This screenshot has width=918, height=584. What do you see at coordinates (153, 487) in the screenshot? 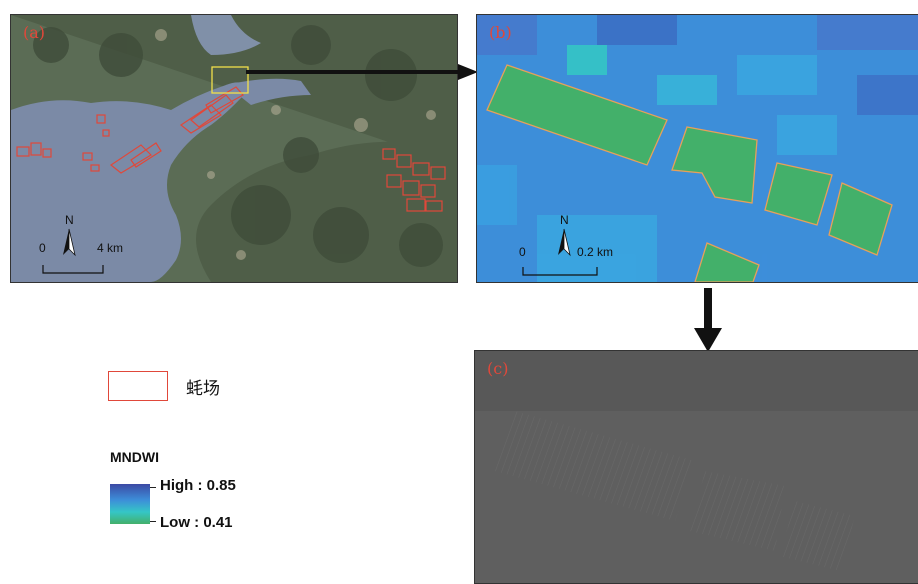
I see `legend-high-tick` at bounding box center [153, 487].